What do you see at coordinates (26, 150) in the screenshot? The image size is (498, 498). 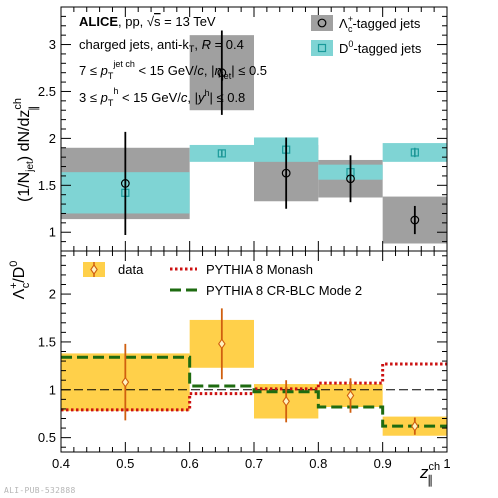 I see `top-y-axis-label: (1/Njet) dN/dzch ∥` at bounding box center [26, 150].